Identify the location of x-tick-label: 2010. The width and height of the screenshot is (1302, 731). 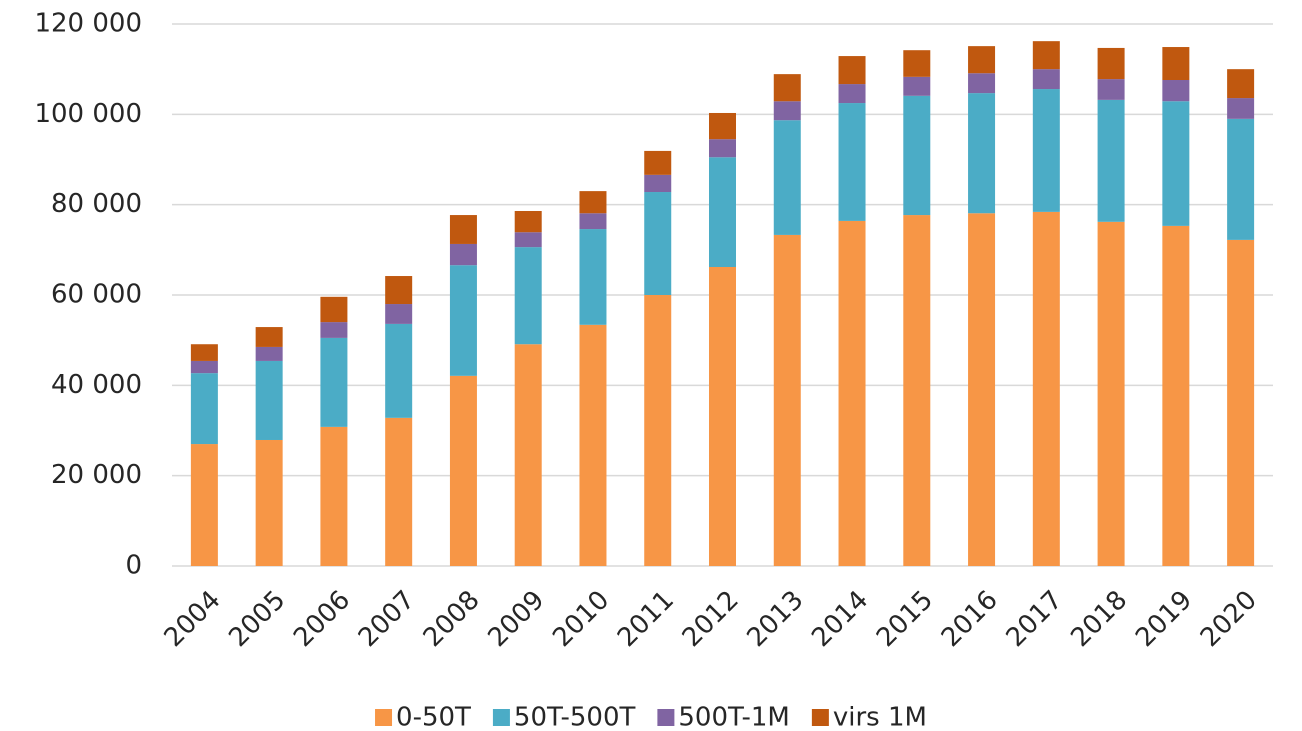
(581, 619).